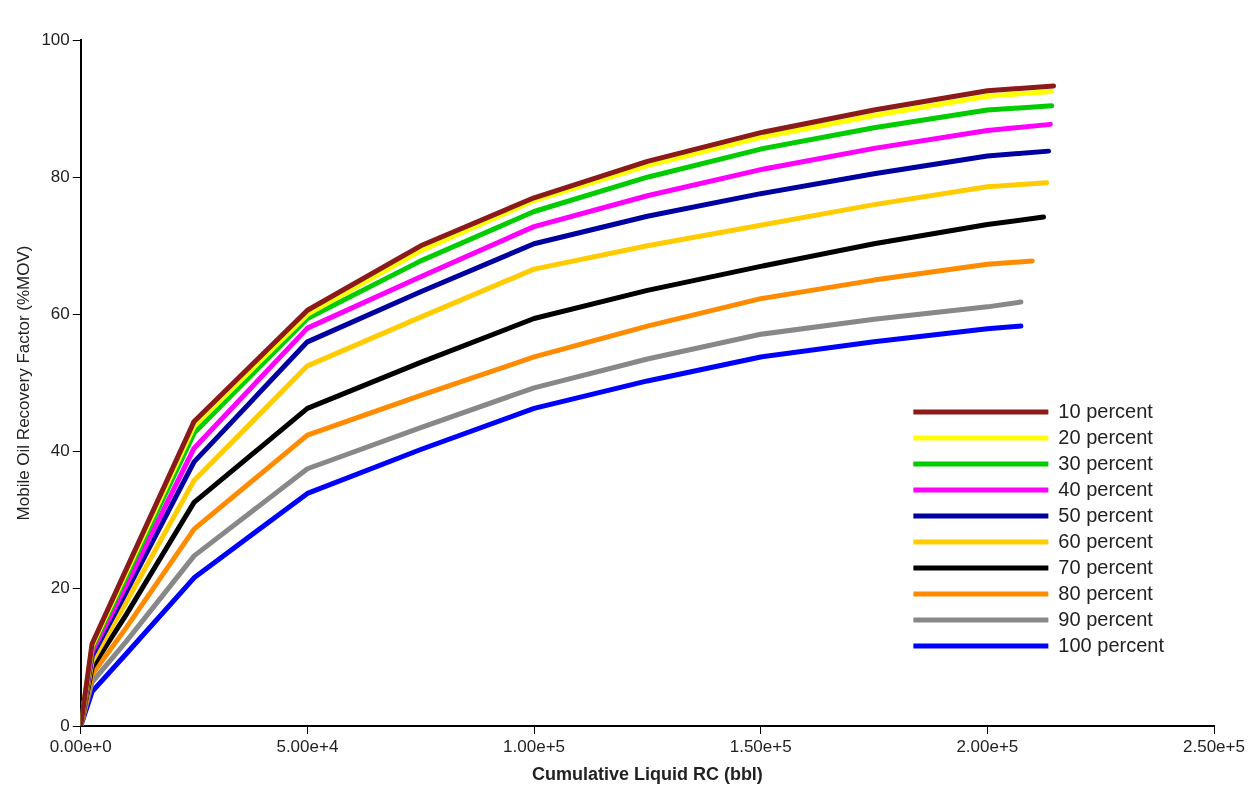 This screenshot has width=1254, height=800. What do you see at coordinates (55, 39) in the screenshot?
I see `y-tick-label: 100` at bounding box center [55, 39].